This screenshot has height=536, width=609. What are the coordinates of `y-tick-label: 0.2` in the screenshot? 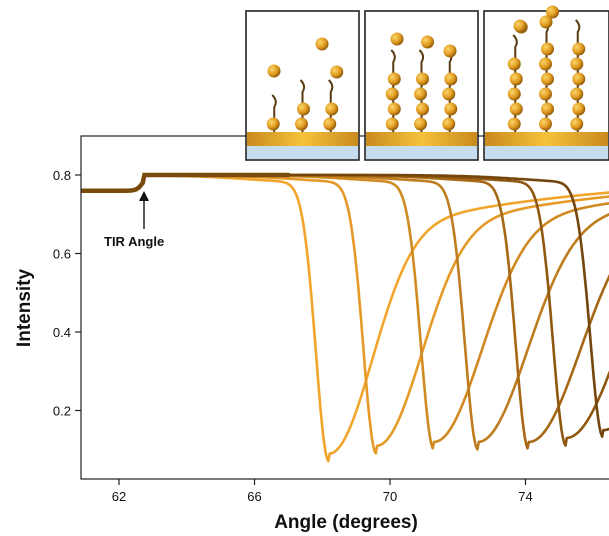 It's located at (62, 411).